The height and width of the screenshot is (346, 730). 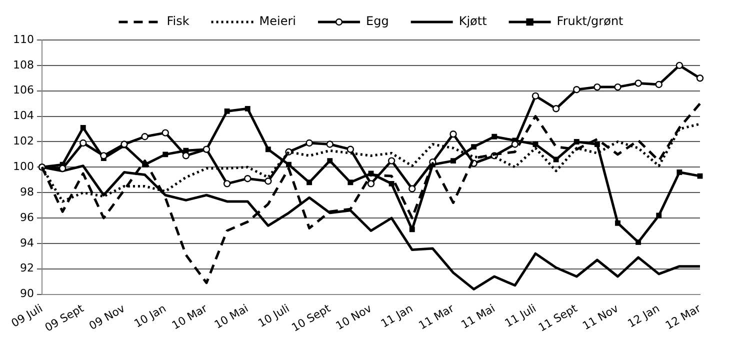 I want to click on y-tick-label: 92, so click(x=27, y=268).